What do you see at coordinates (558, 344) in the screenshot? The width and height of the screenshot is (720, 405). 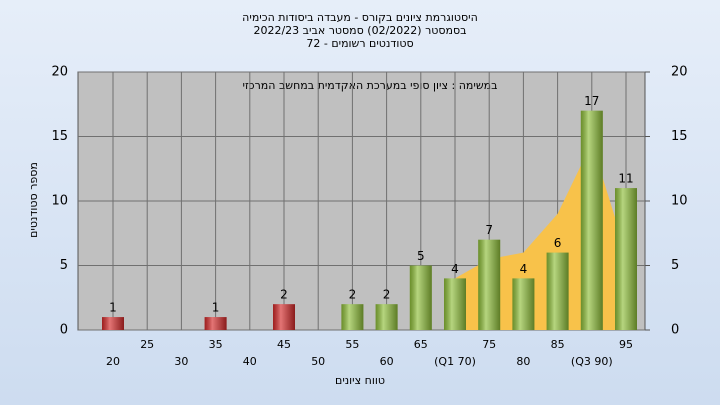 I see `x-tick-label: 85` at bounding box center [558, 344].